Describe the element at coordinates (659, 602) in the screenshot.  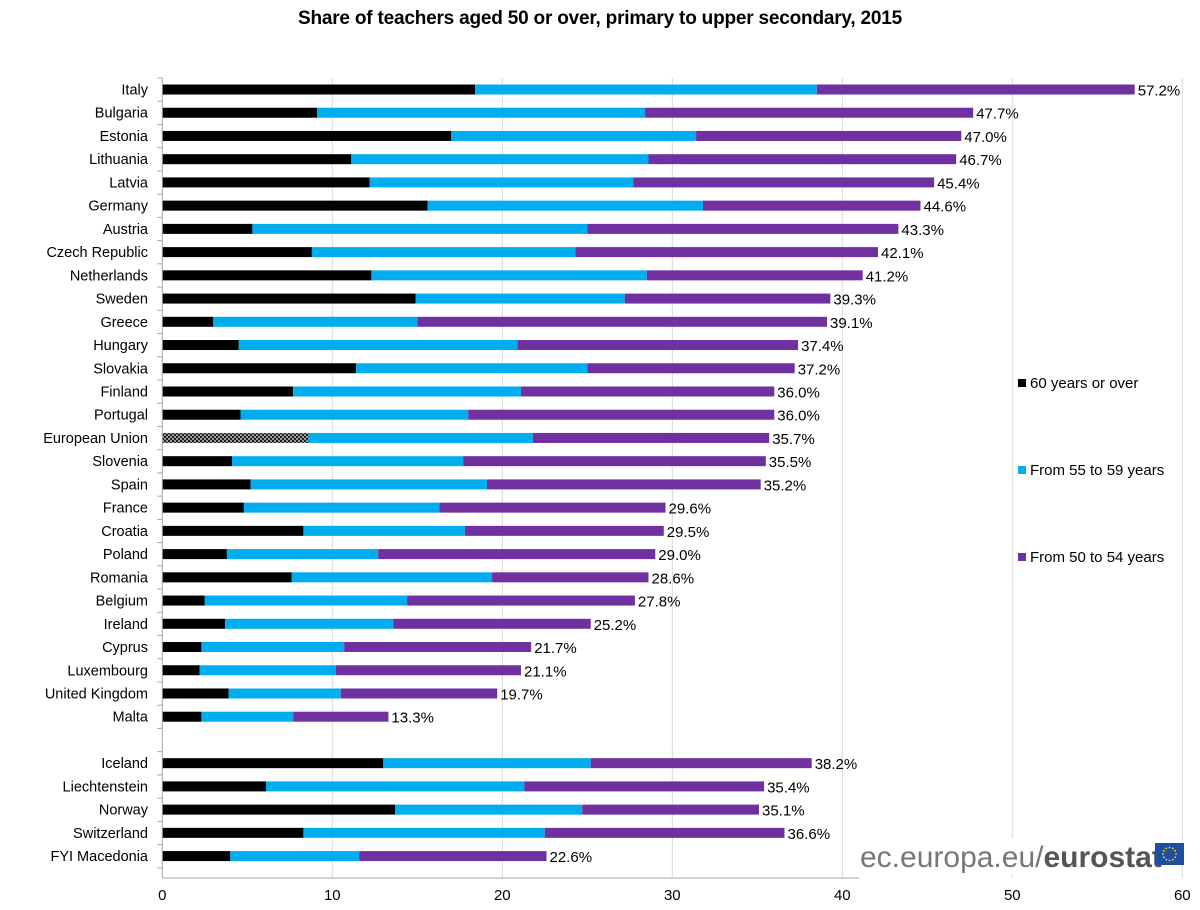
I see `total-data-label: 27.8%` at that location.